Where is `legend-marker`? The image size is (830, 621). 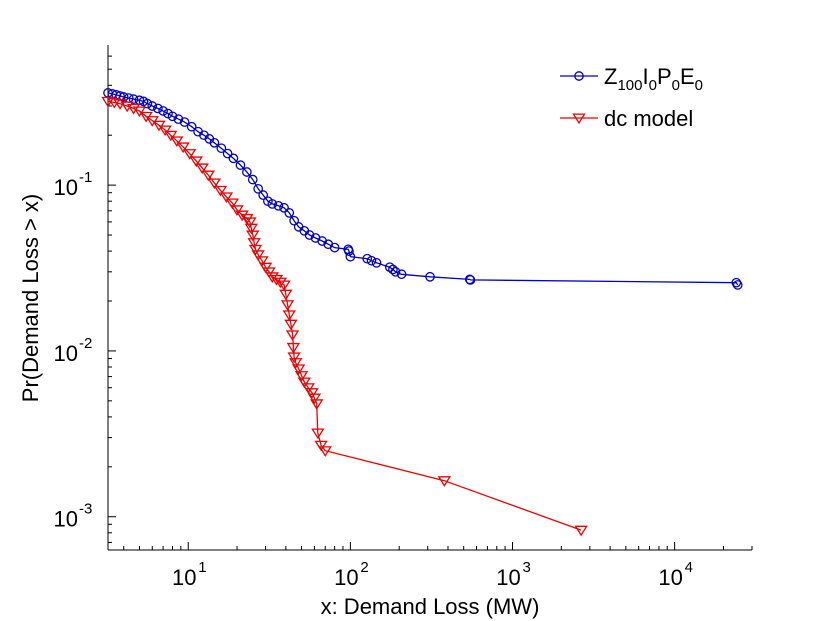 legend-marker is located at coordinates (579, 76).